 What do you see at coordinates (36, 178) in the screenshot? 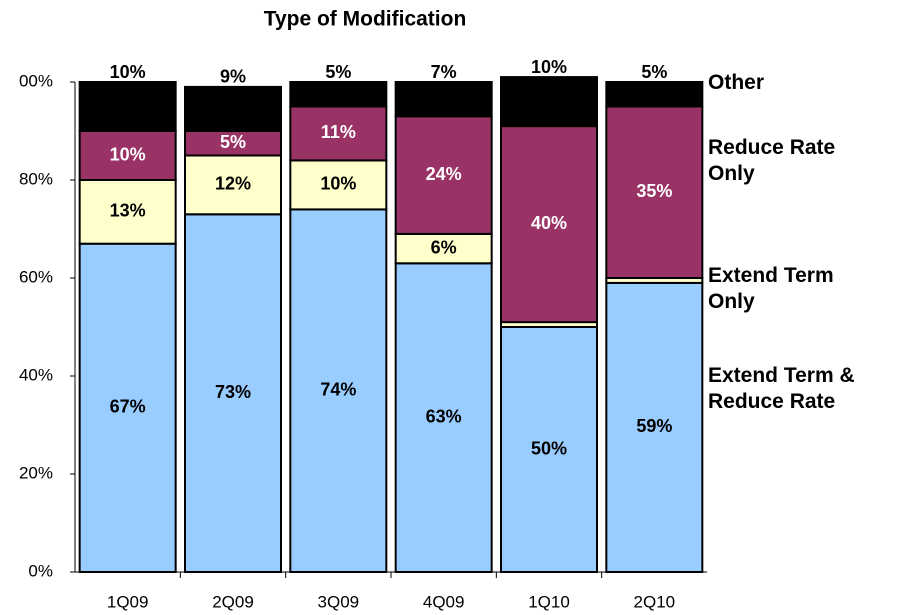
I see `y-tick-label: 80%` at bounding box center [36, 178].